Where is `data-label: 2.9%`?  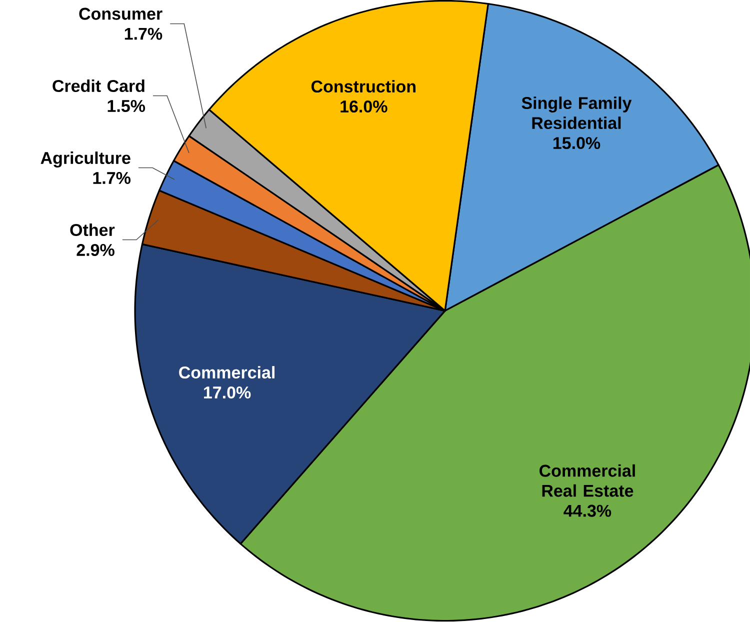
data-label: 2.9% is located at coordinates (95, 250).